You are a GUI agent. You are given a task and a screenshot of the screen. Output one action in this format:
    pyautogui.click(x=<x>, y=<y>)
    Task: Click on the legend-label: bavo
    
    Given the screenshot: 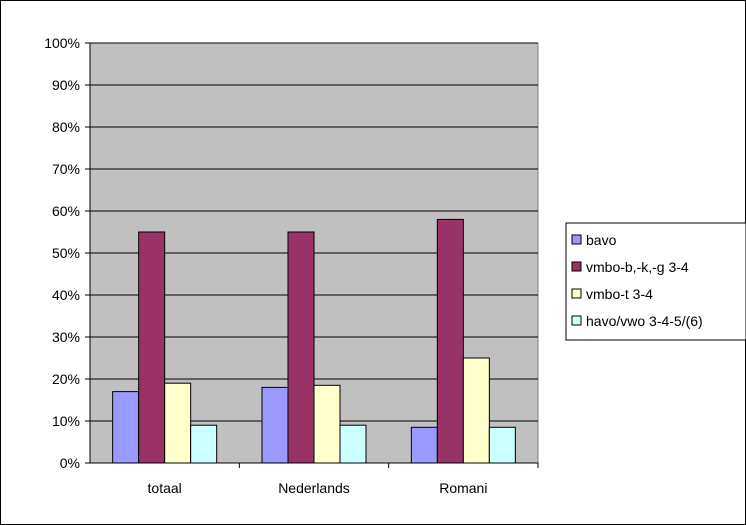 What is the action you would take?
    pyautogui.click(x=601, y=240)
    